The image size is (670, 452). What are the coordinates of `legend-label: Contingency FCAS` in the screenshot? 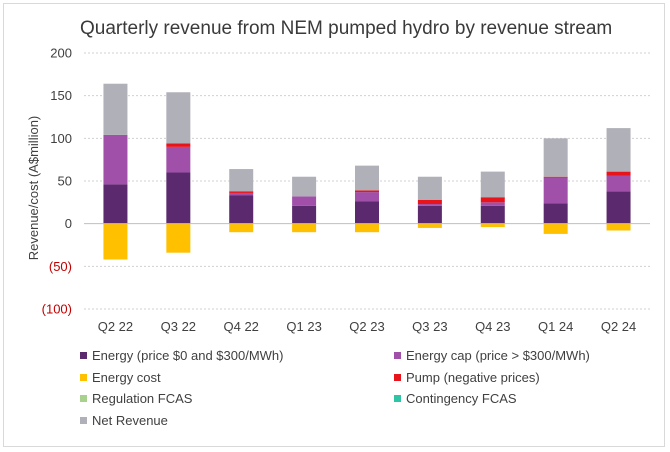 It's located at (461, 398).